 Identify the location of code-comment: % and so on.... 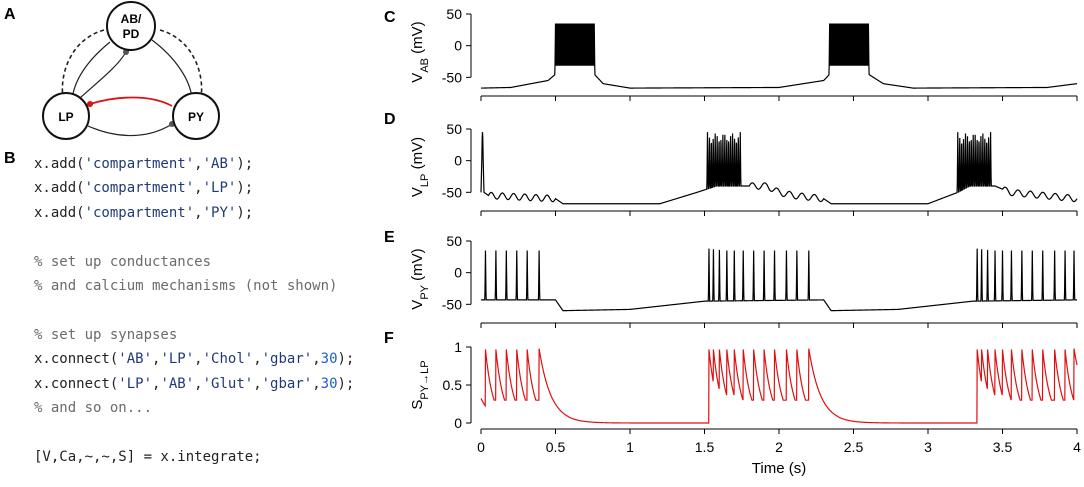
(93, 407).